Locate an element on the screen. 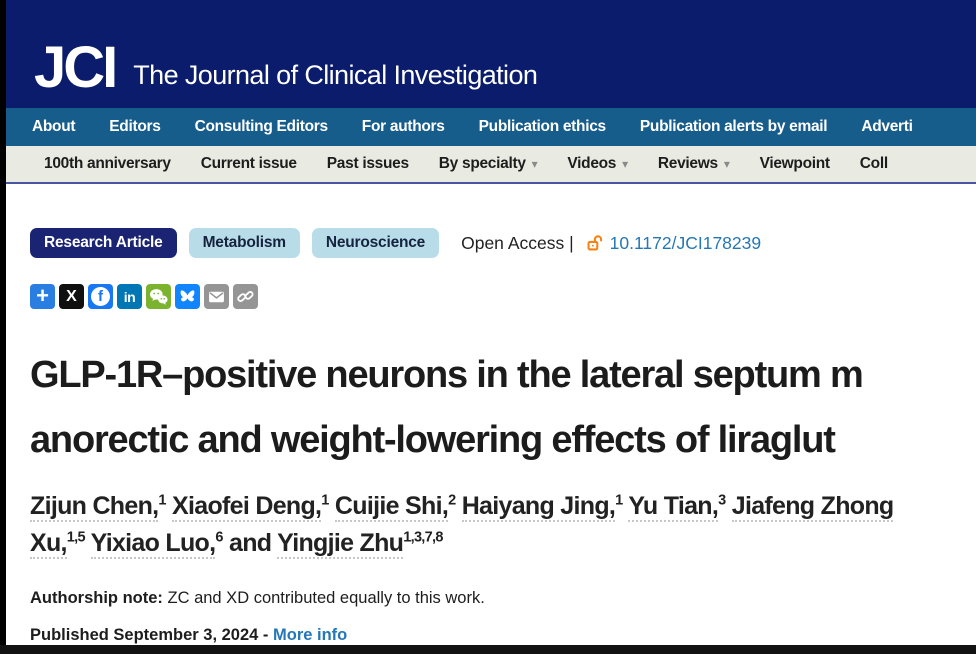  primary-nav-item-0: About is located at coordinates (54, 126).